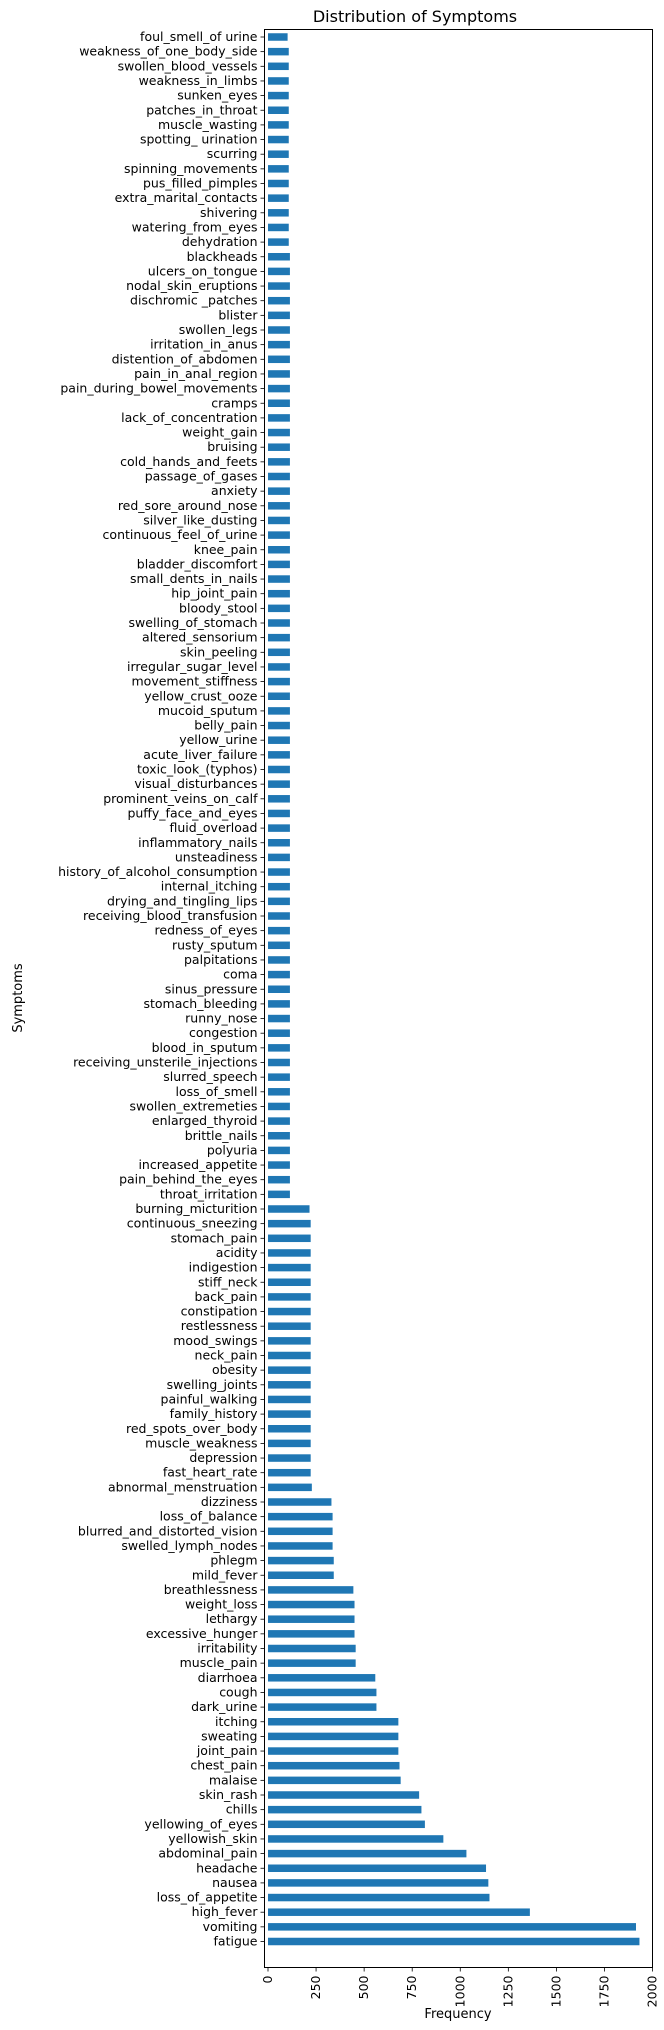 The image size is (664, 2030). Describe the element at coordinates (190, 168) in the screenshot. I see `y-tick-label: spinning_movements` at that location.